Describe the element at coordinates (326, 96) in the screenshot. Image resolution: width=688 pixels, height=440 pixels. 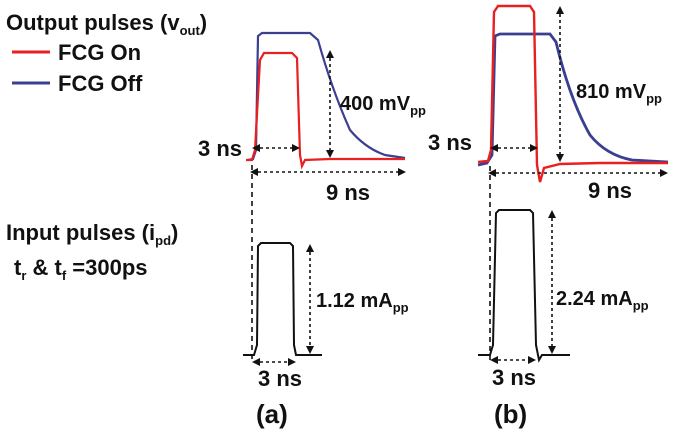
I see `panel-a-fcg-off-trace` at that location.